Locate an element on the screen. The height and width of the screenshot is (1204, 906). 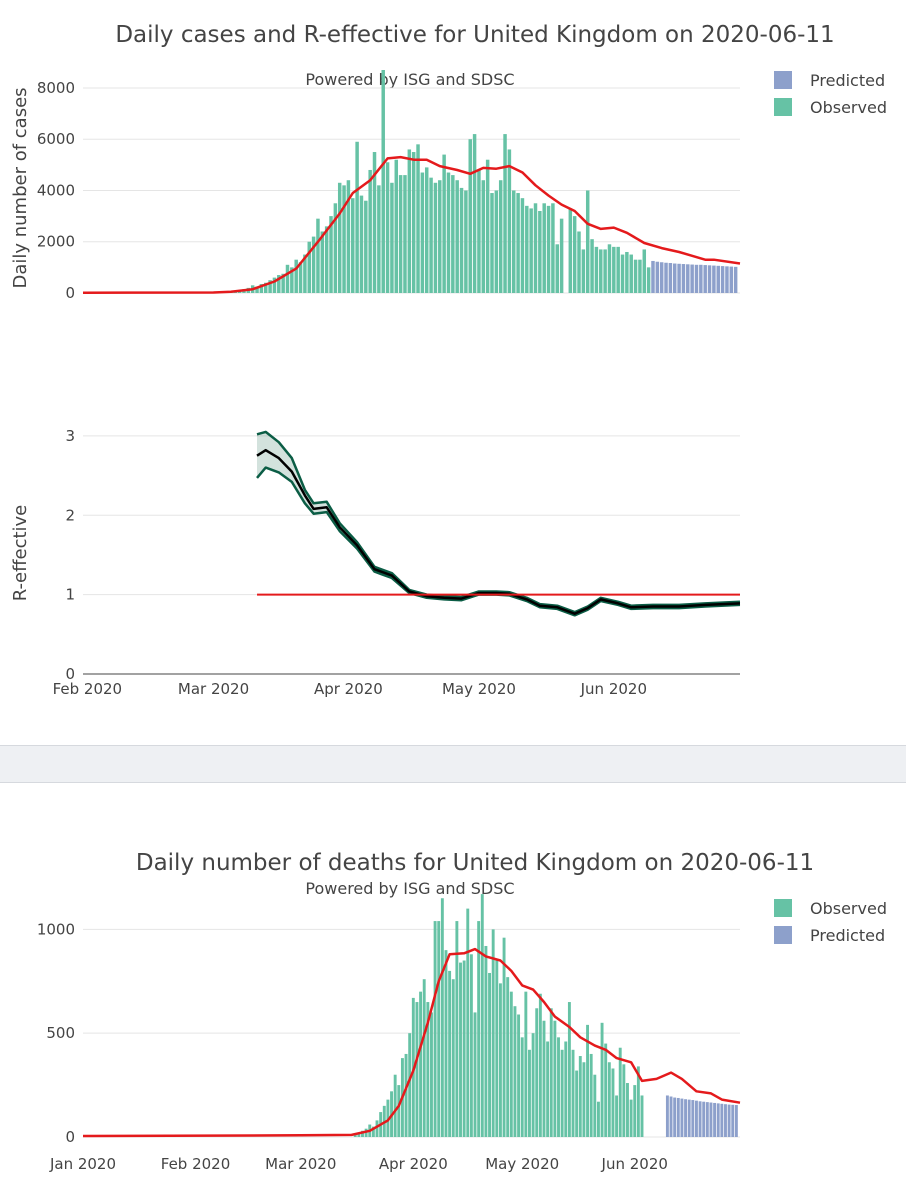
deaths-bars is located at coordinates (498, 1015).